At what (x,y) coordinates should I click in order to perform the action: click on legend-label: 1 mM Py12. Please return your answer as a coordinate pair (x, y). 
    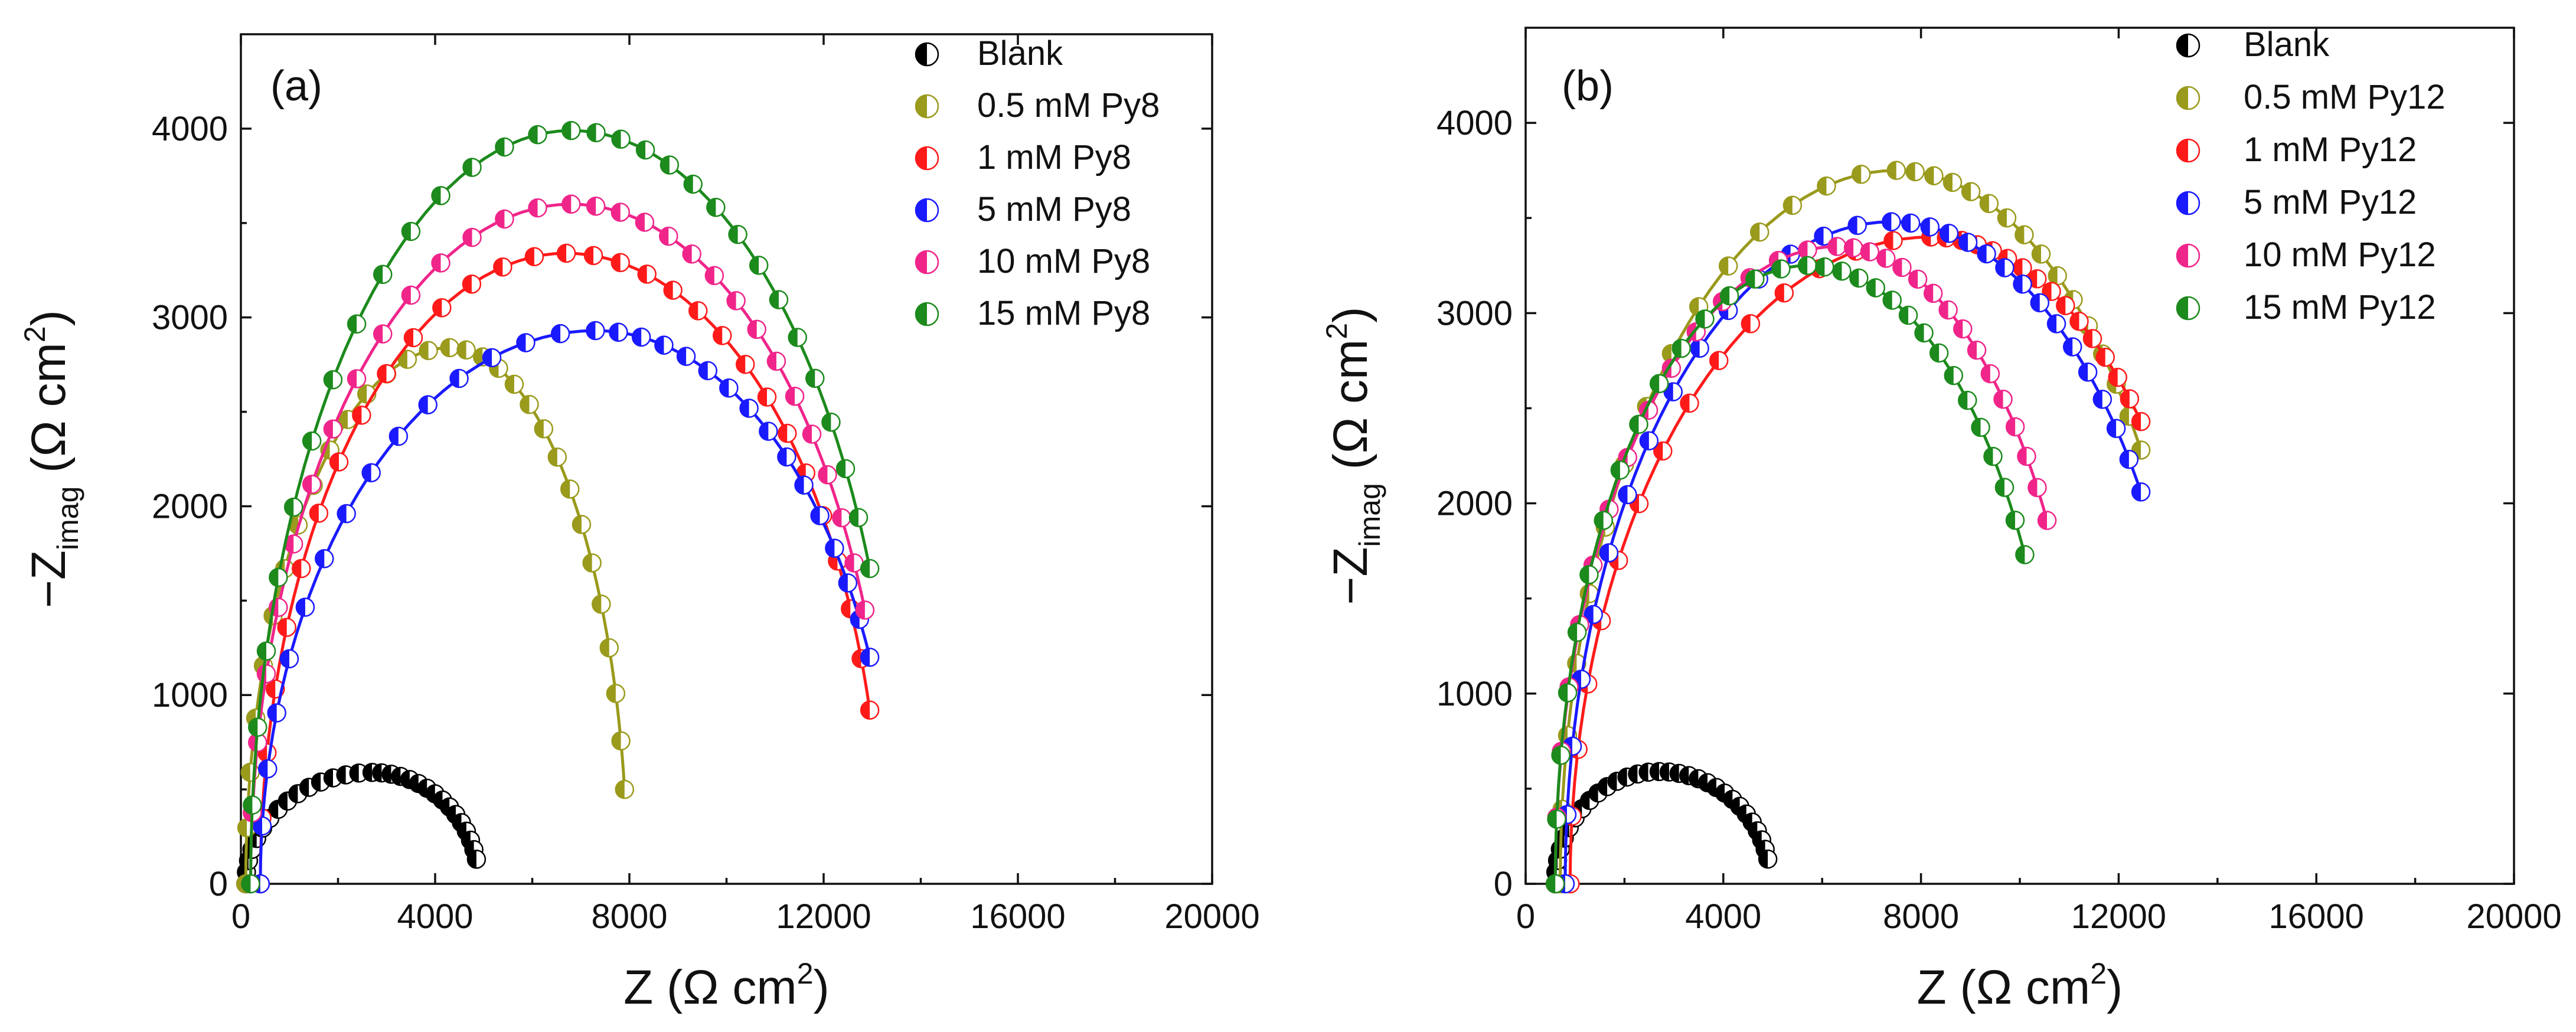
    Looking at the image, I should click on (2330, 149).